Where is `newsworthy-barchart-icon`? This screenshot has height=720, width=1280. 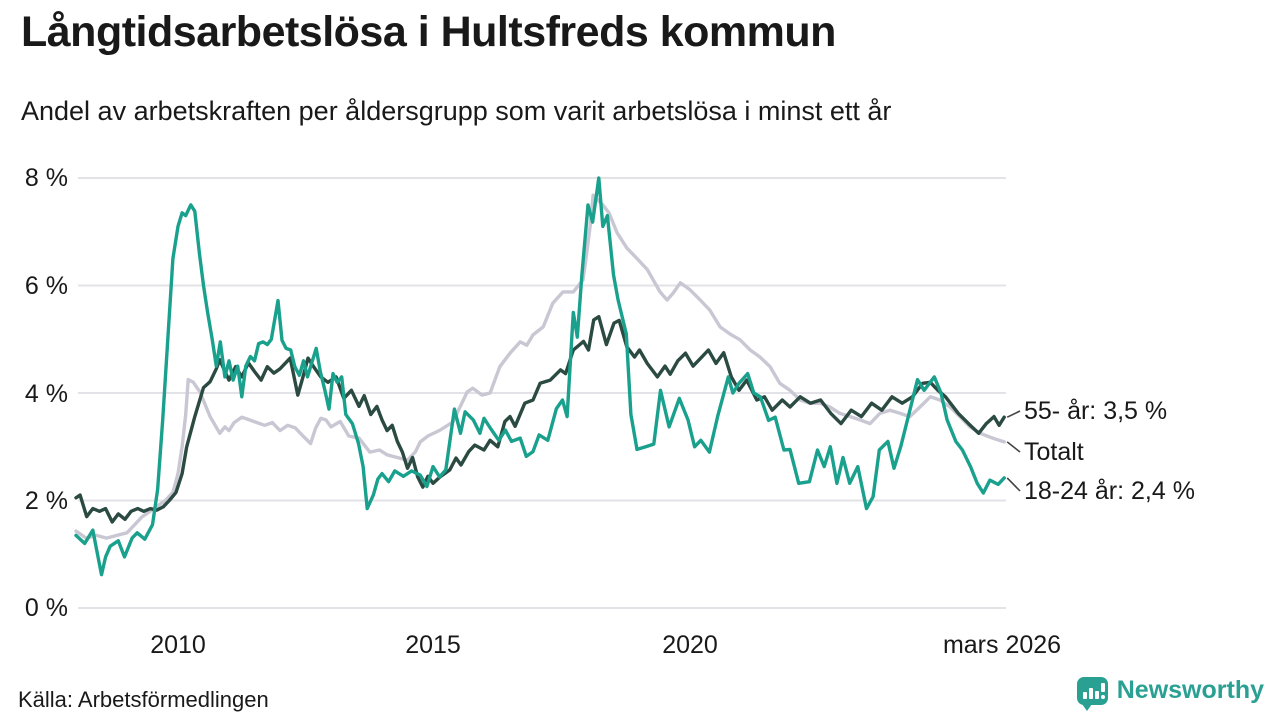
newsworthy-barchart-icon is located at coordinates (1092, 693).